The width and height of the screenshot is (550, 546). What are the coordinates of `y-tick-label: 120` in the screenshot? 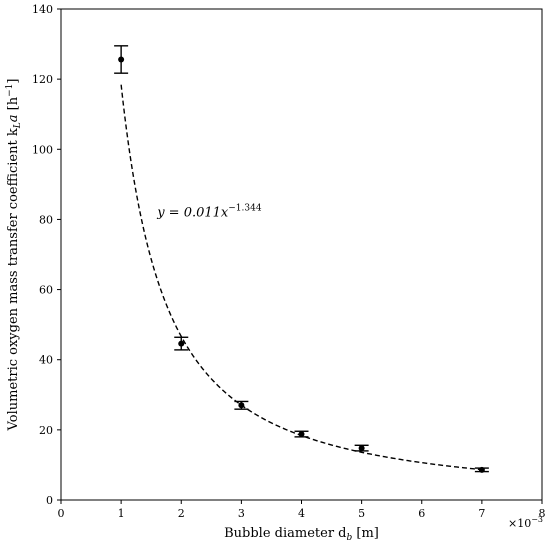 It's located at (42, 79).